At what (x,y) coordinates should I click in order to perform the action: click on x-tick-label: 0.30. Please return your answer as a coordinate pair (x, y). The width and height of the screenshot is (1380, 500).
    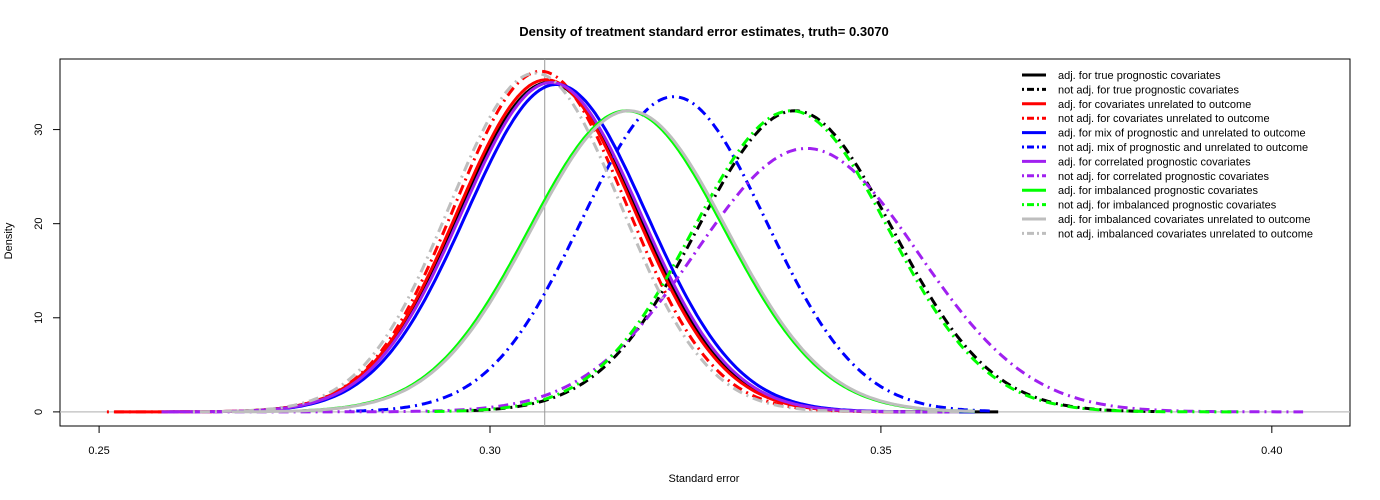
    Looking at the image, I should click on (489, 451).